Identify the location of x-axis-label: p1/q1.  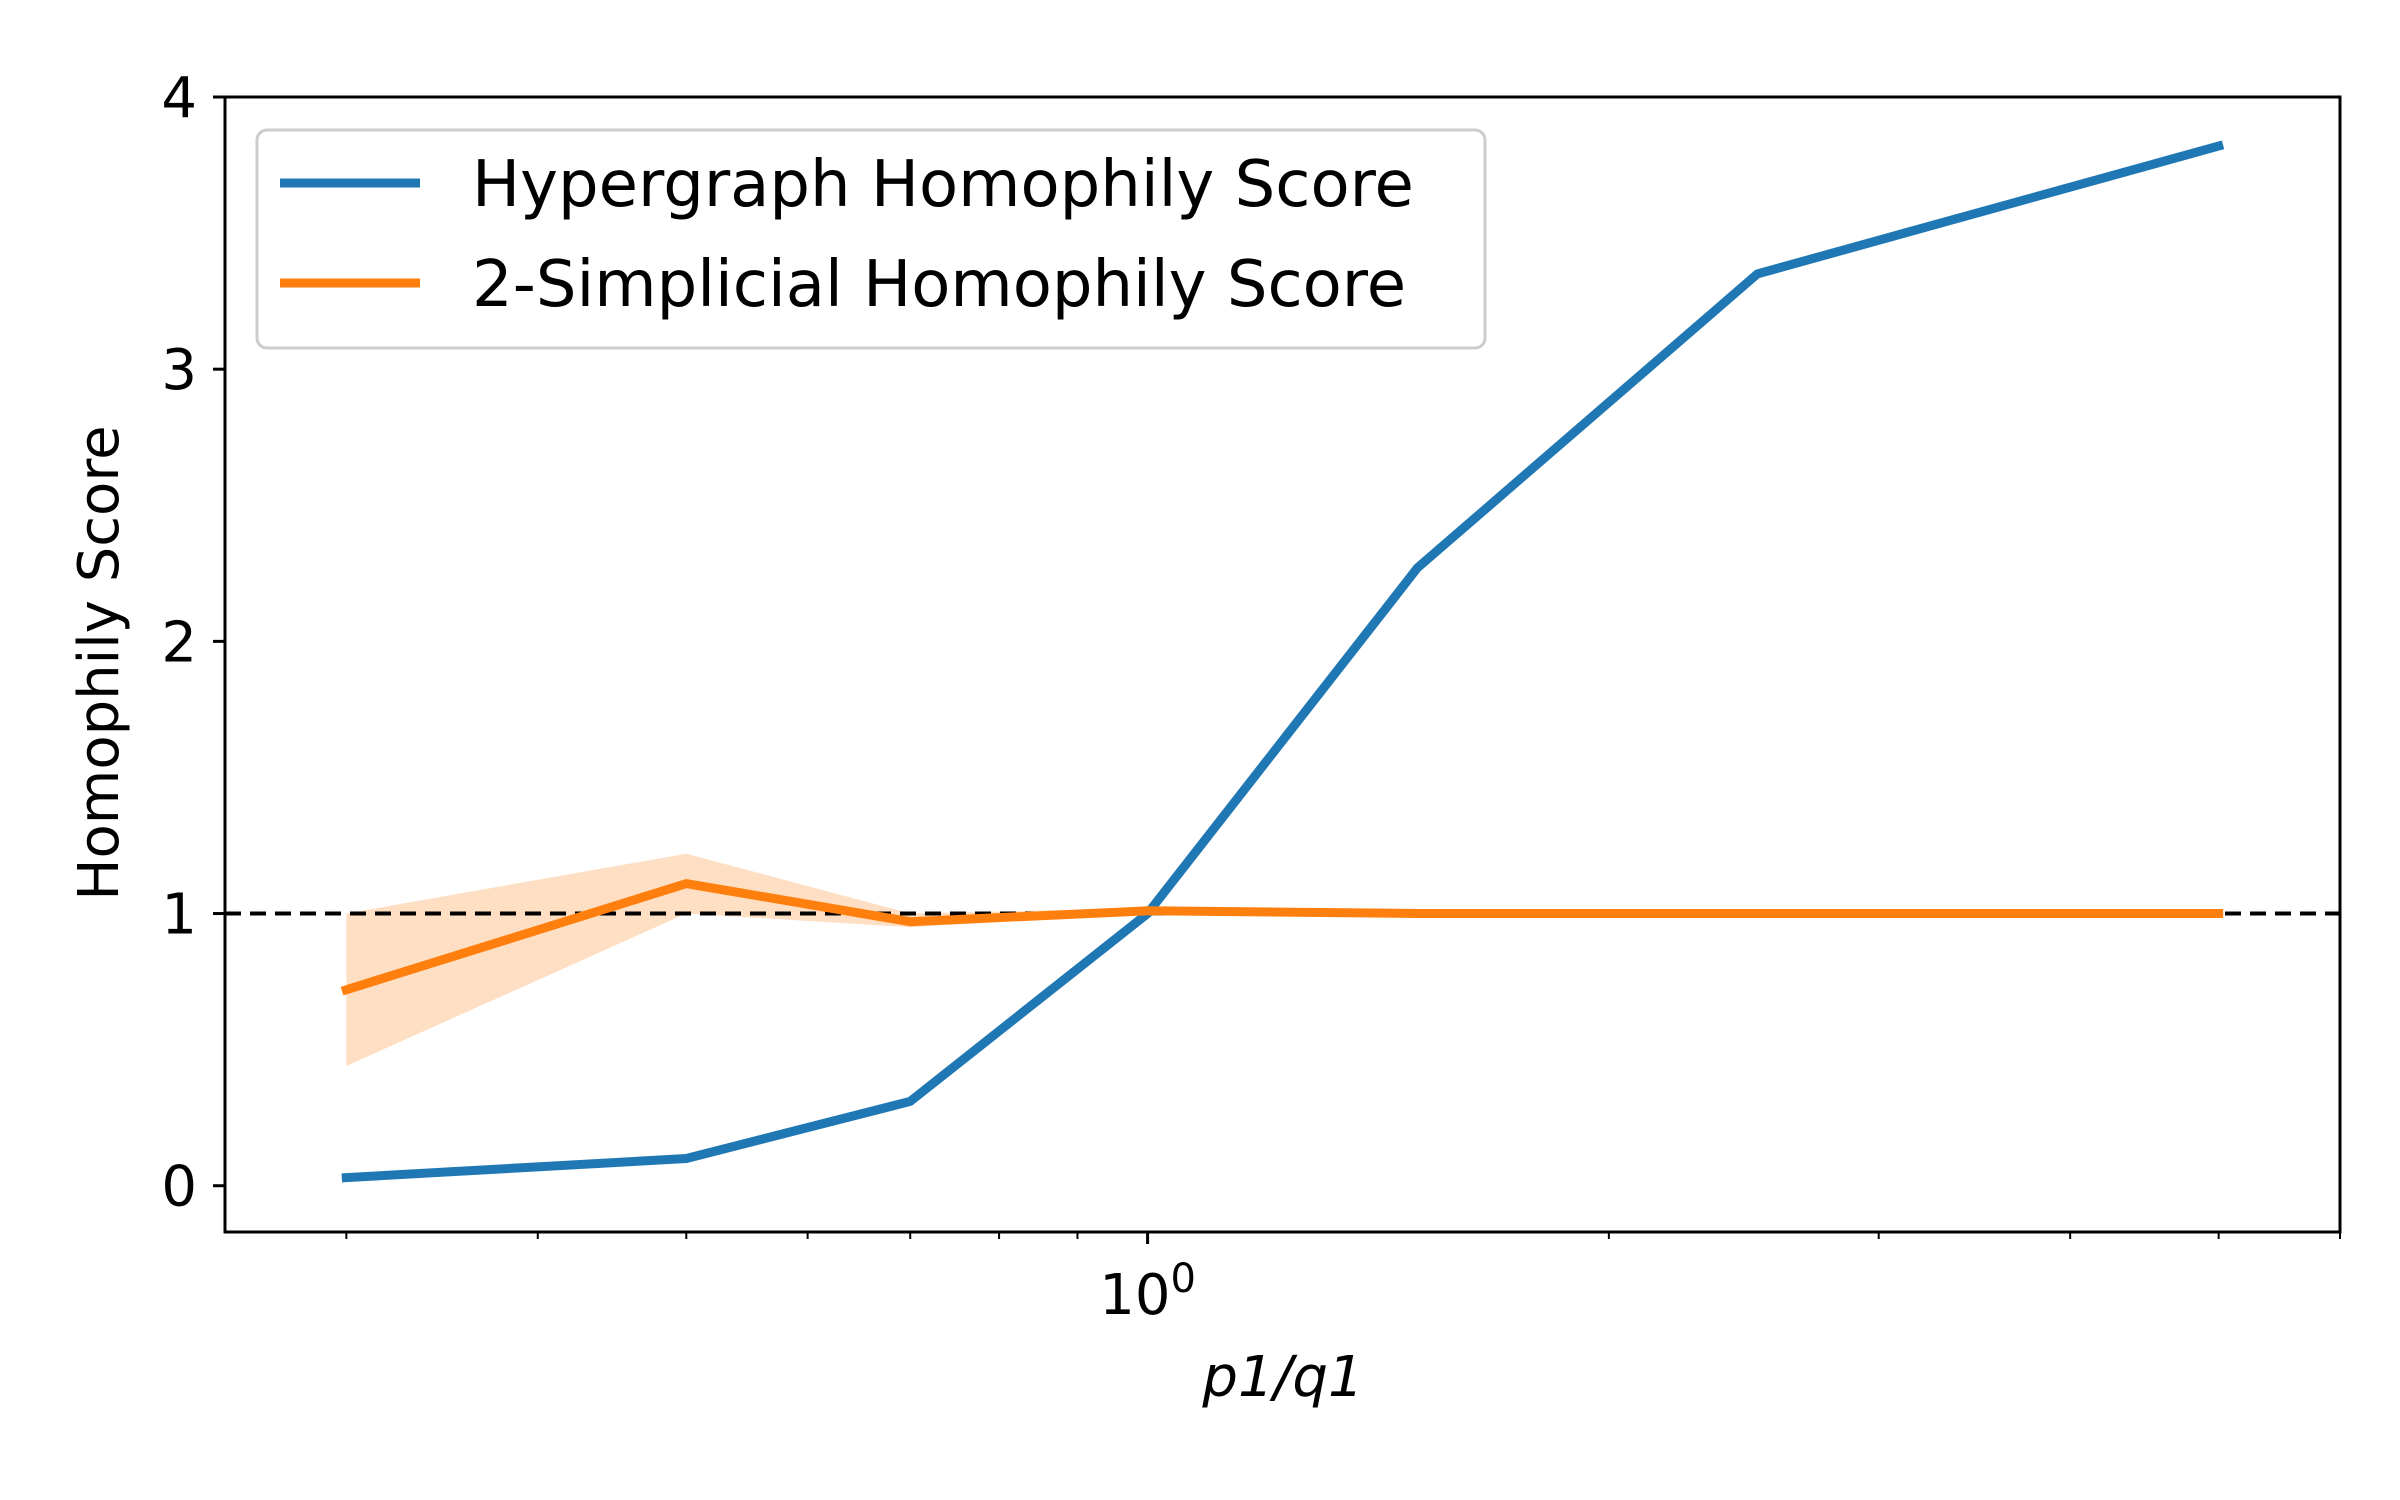
(1282, 1377).